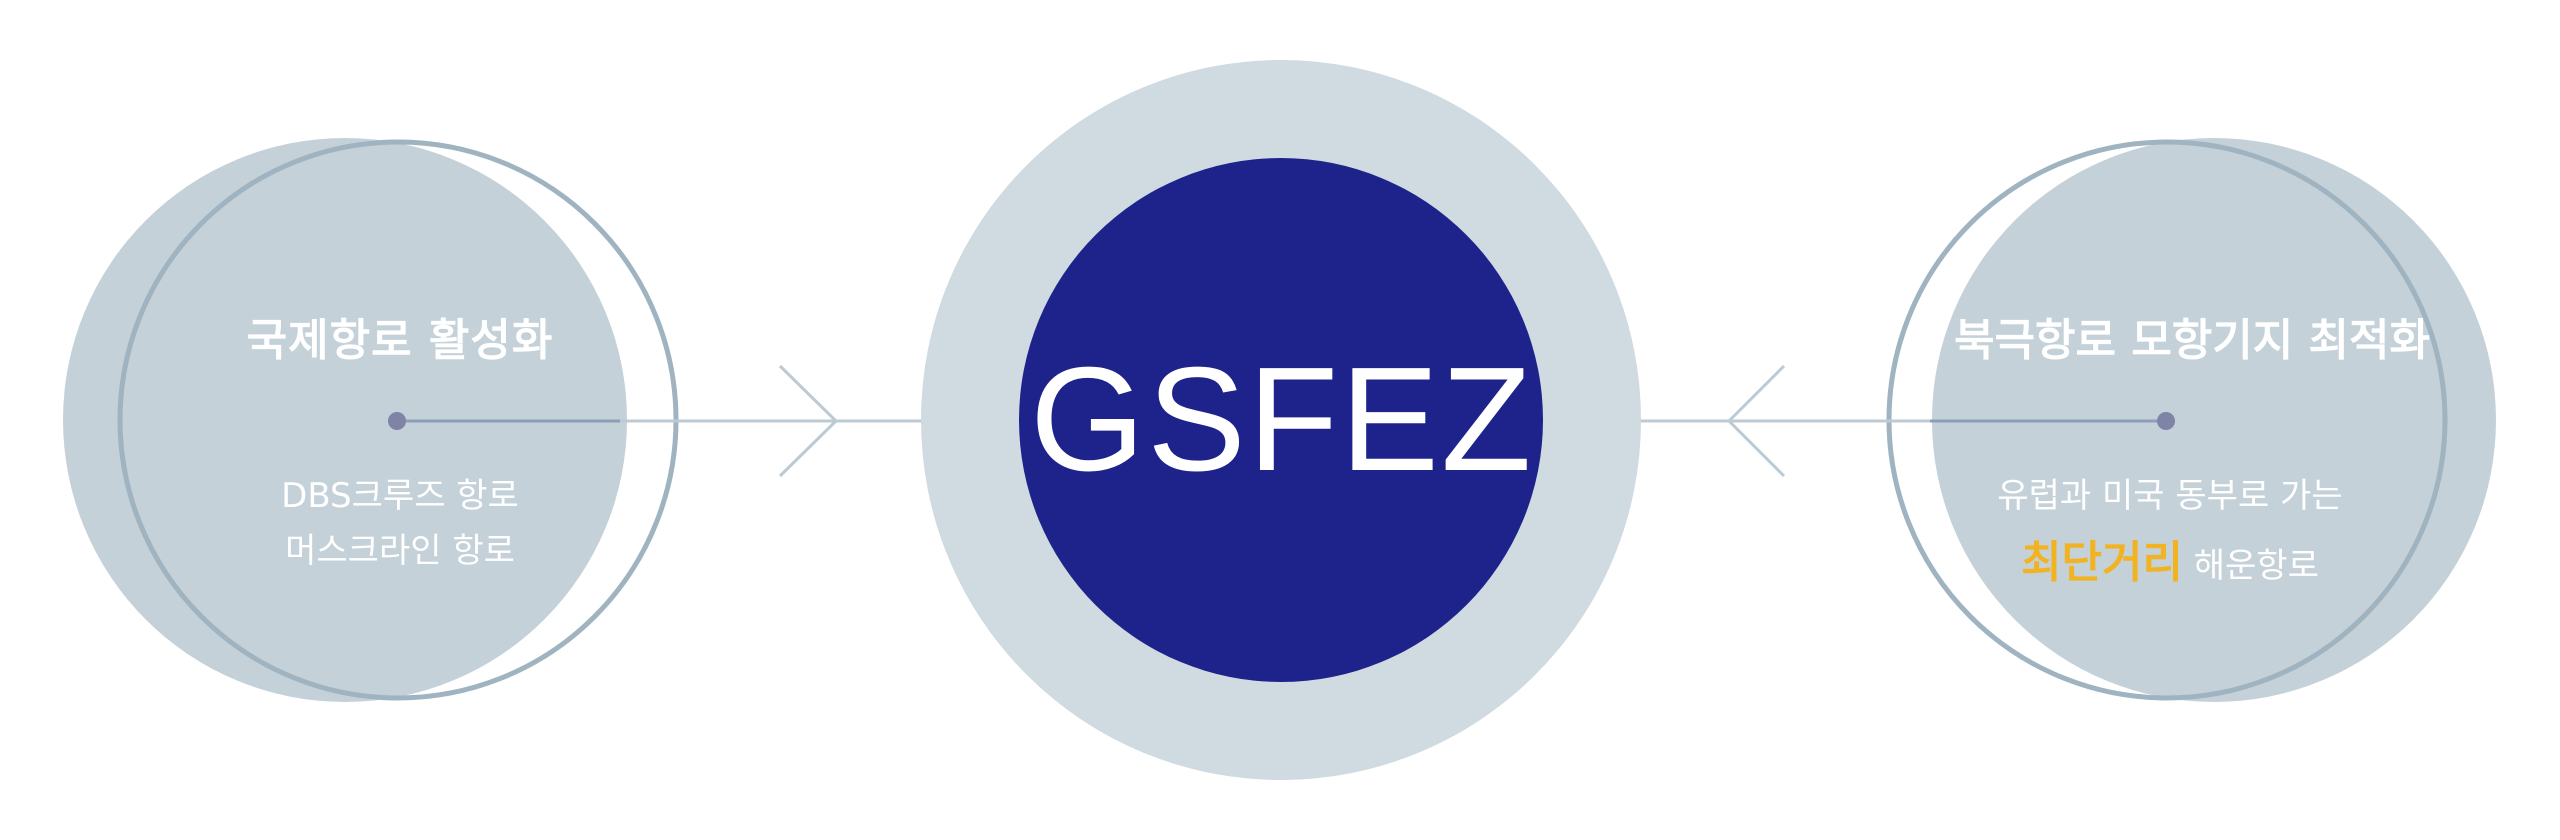  I want to click on left-title: 국제항로 활성화, so click(400, 340).